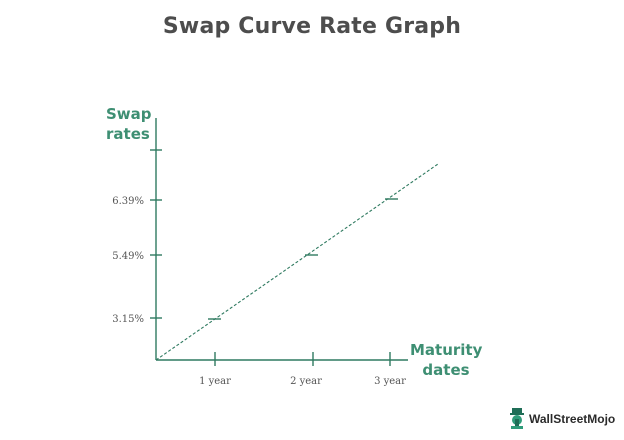 This screenshot has height=440, width=624. Describe the element at coordinates (128, 134) in the screenshot. I see `y-axis-label-line-2: rates` at that location.